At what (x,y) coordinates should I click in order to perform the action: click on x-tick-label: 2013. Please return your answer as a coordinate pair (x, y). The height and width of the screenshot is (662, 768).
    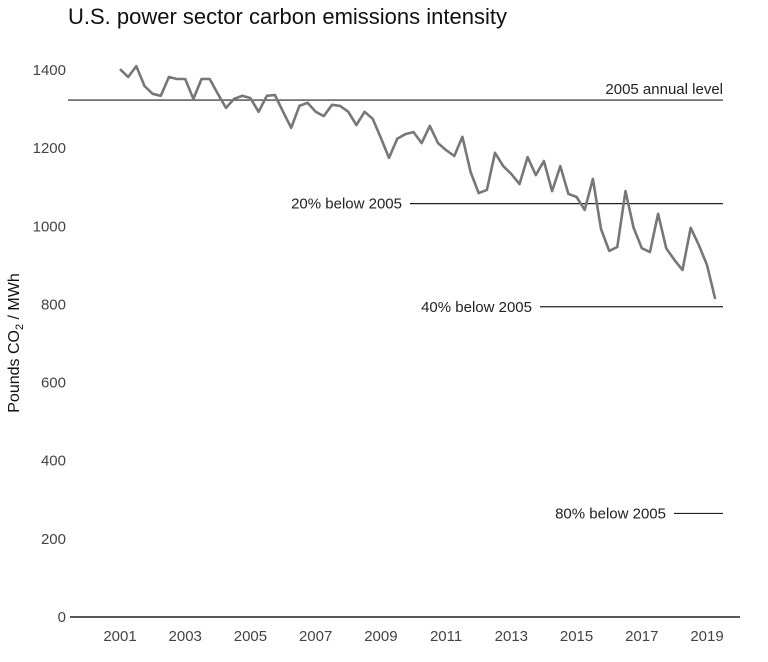
    Looking at the image, I should click on (511, 636).